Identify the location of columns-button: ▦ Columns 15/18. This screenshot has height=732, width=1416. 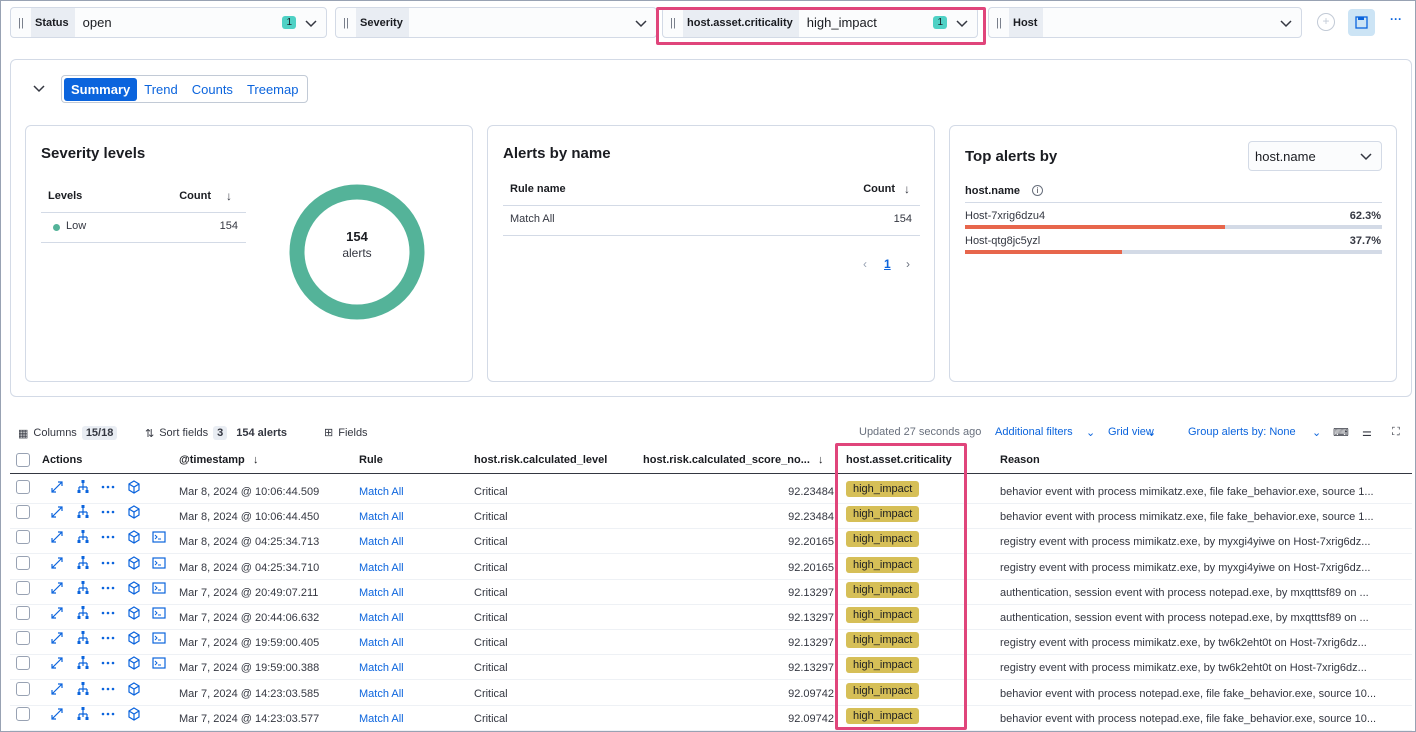
(68, 433).